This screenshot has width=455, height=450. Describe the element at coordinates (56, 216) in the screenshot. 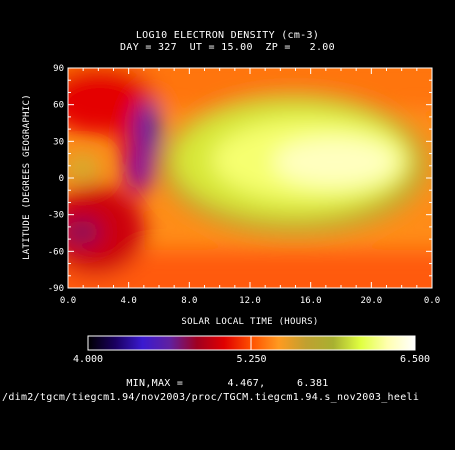

I see `y-tick-label: -30` at that location.